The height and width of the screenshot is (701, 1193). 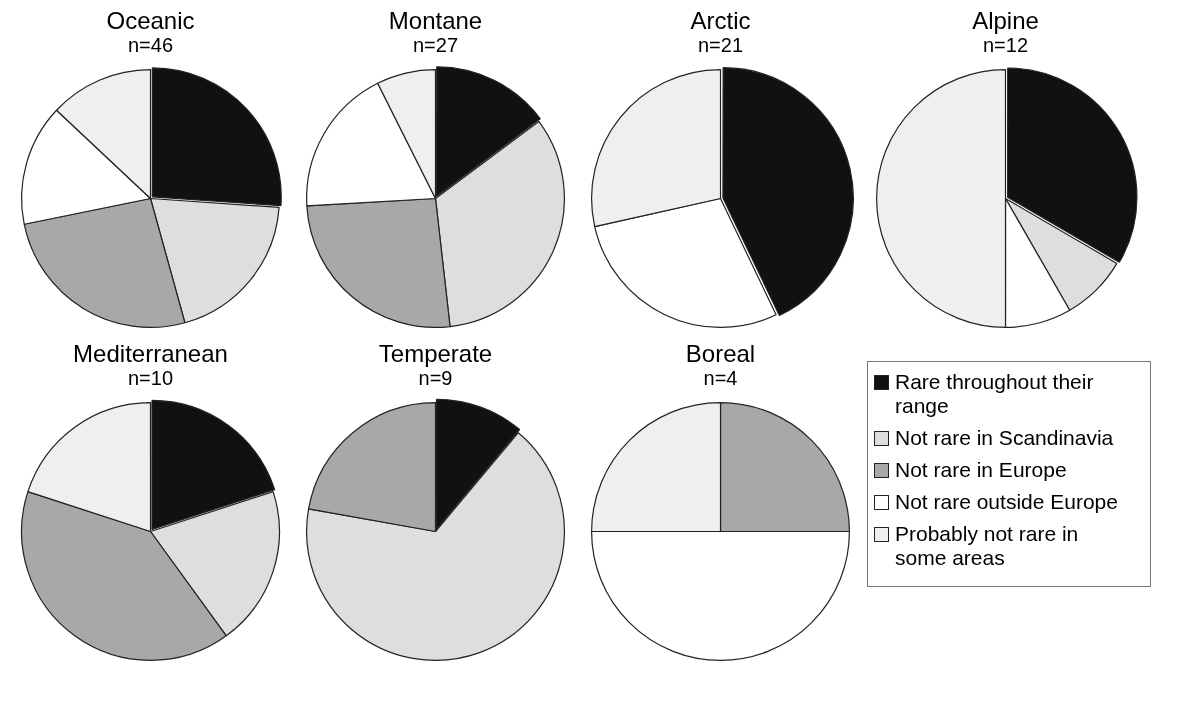 I want to click on chart-title: Oceanic, so click(x=150, y=20).